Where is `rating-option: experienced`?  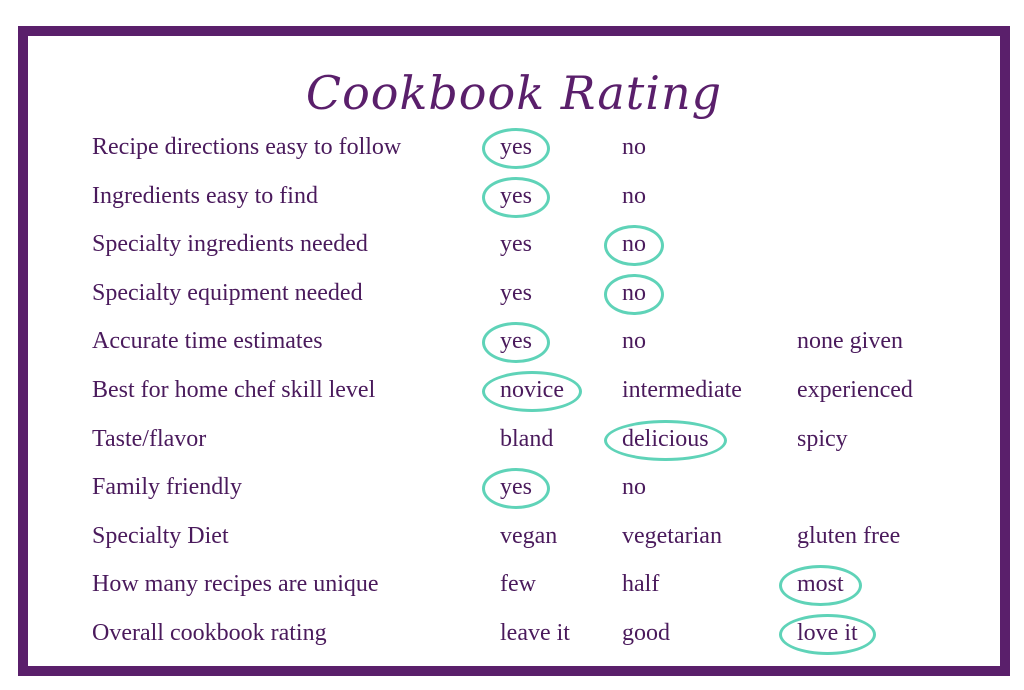
rating-option: experienced is located at coordinates (855, 389).